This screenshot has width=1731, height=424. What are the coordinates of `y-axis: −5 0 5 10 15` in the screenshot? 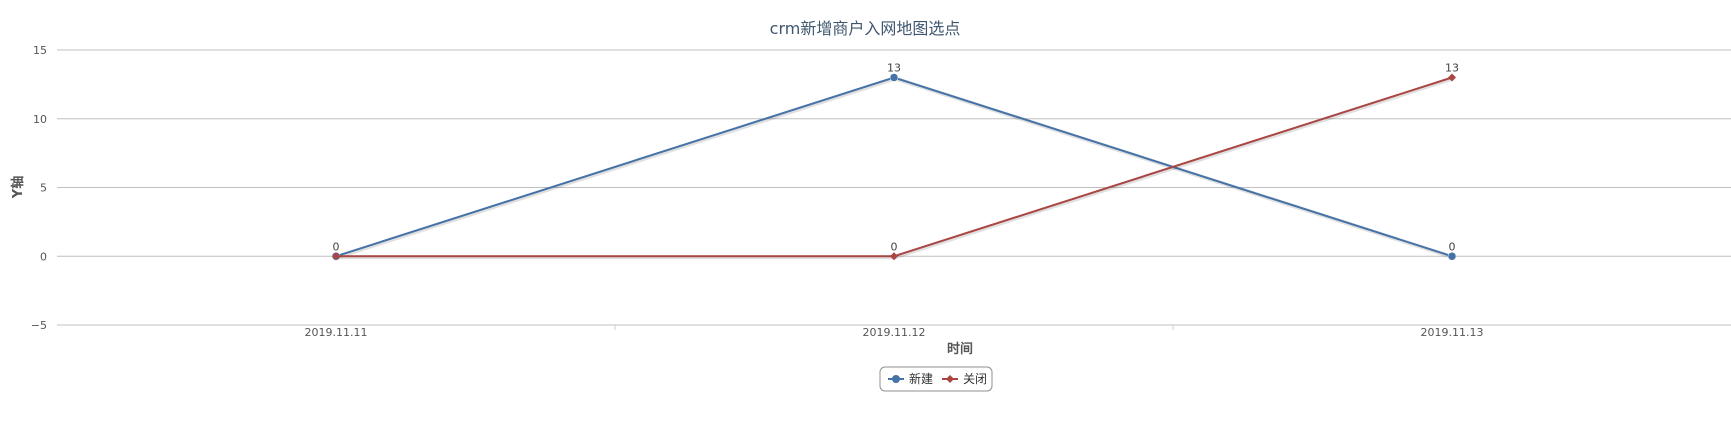 It's located at (39, 188).